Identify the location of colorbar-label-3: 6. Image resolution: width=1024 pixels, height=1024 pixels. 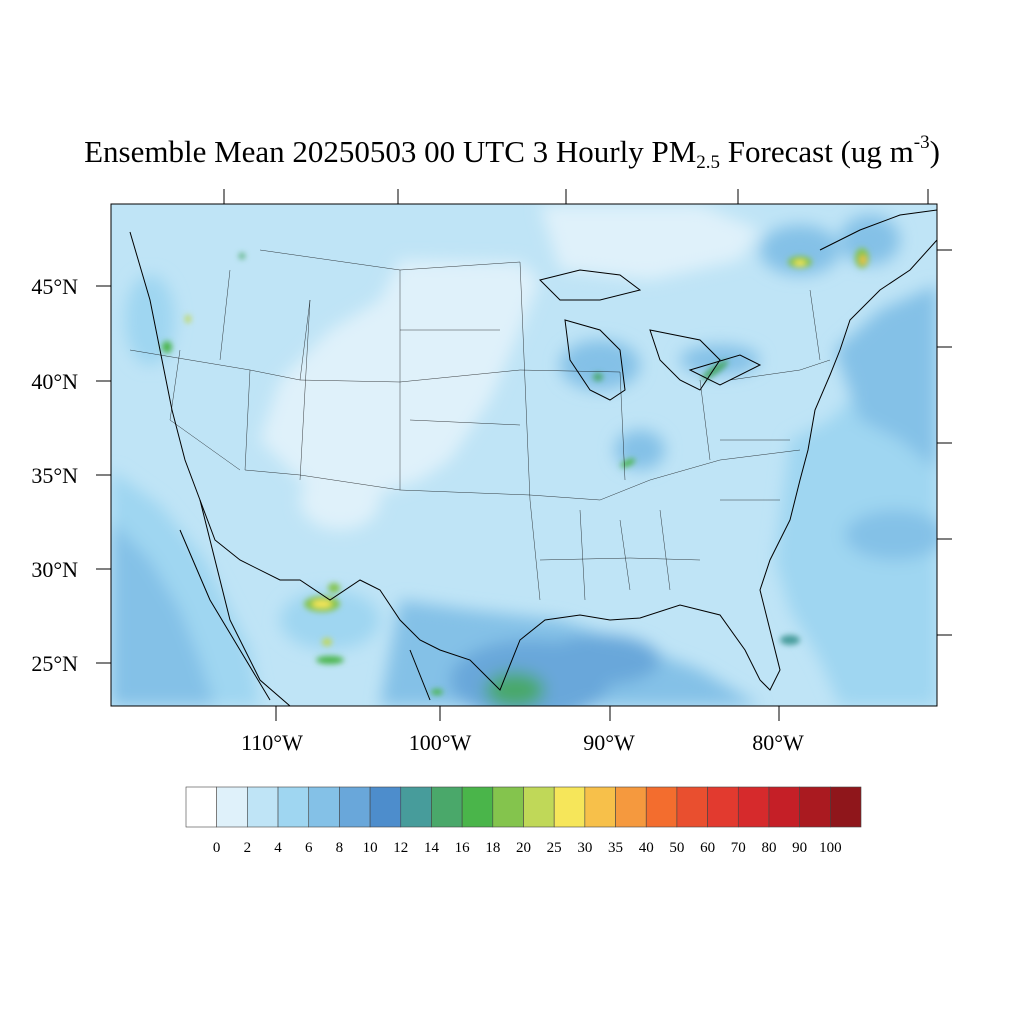
(309, 848).